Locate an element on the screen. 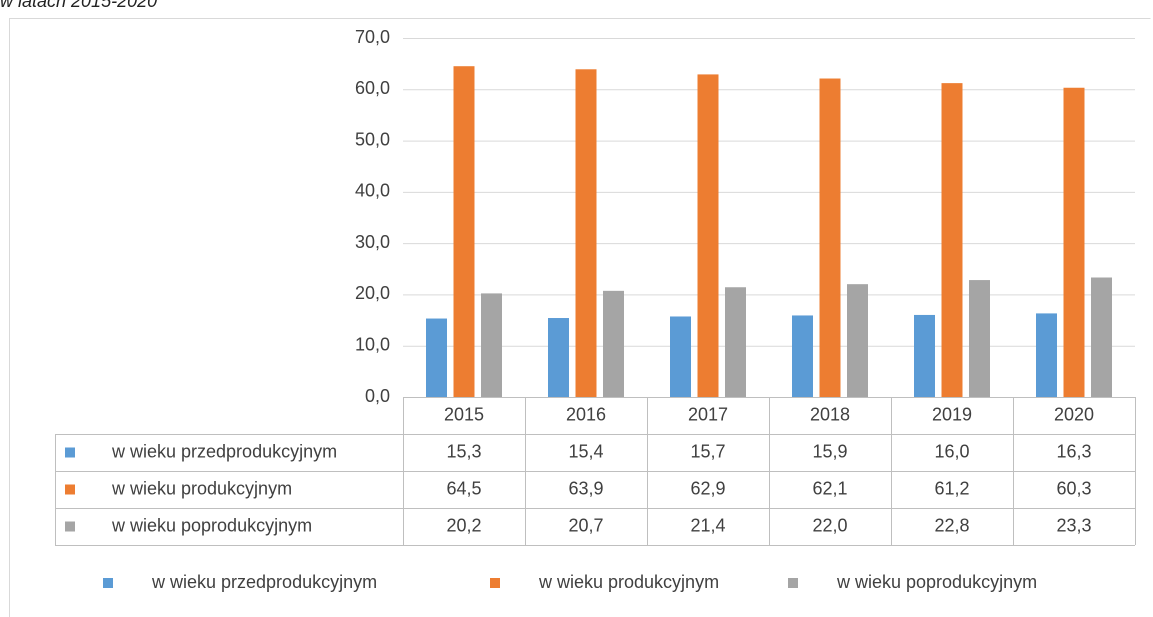 Image resolution: width=1153 pixels, height=617 pixels. table-value: 15,3 is located at coordinates (463, 451).